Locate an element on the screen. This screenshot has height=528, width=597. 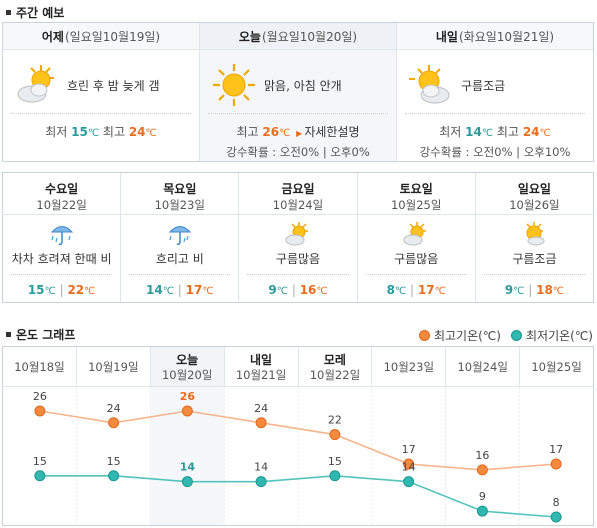
temperature-range: 최고 26℃ 자세한설명 is located at coordinates (298, 131).